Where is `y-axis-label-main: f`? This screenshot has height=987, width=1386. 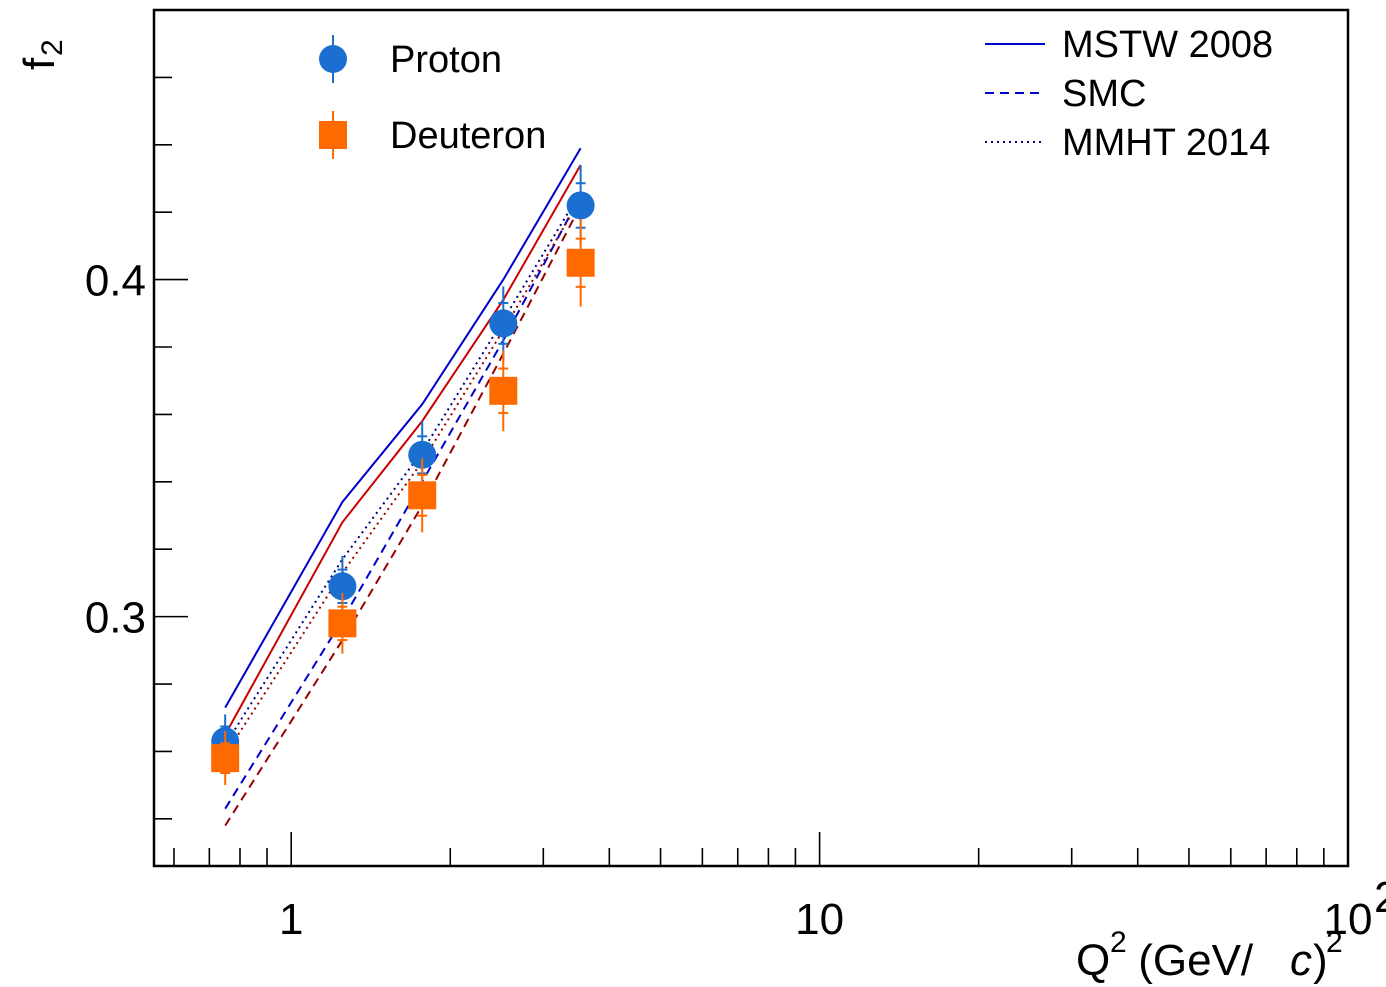
y-axis-label-main: f is located at coordinates (39, 63).